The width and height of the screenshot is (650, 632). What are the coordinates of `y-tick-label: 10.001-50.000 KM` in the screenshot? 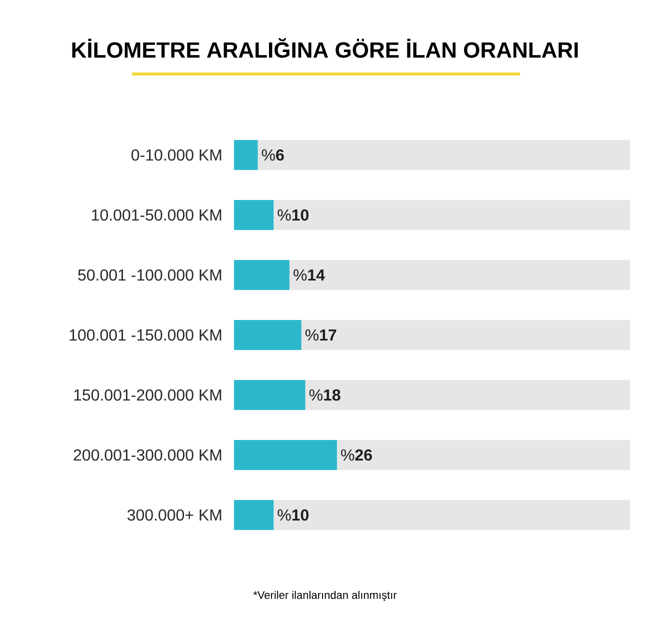 It's located at (157, 215).